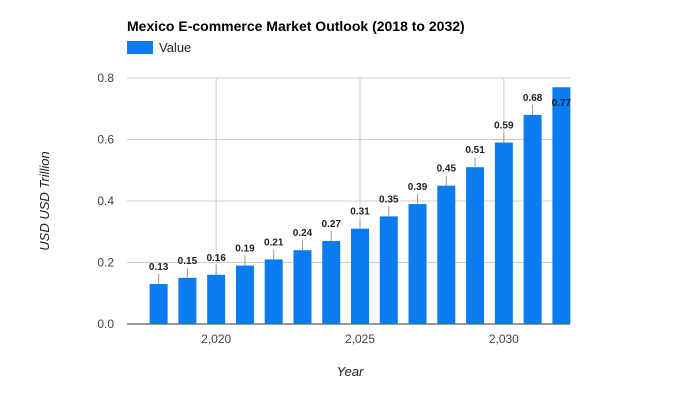 The width and height of the screenshot is (700, 400). What do you see at coordinates (350, 371) in the screenshot?
I see `x-axis-label: Year` at bounding box center [350, 371].